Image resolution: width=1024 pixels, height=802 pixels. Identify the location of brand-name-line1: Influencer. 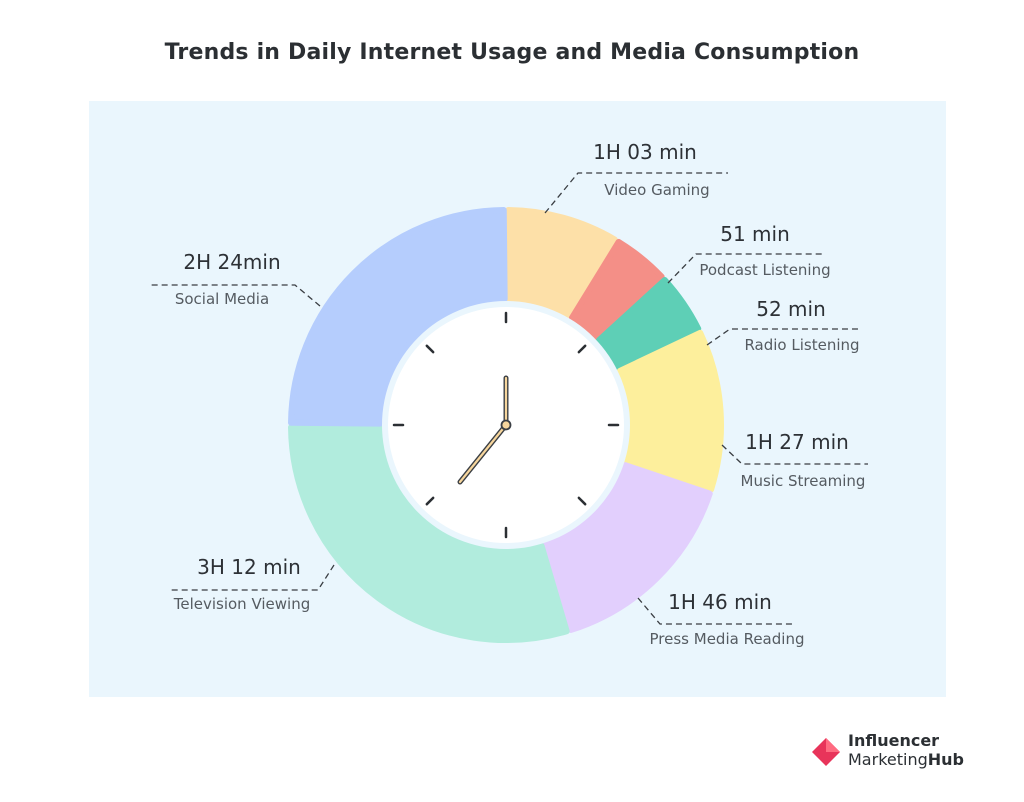
(894, 740).